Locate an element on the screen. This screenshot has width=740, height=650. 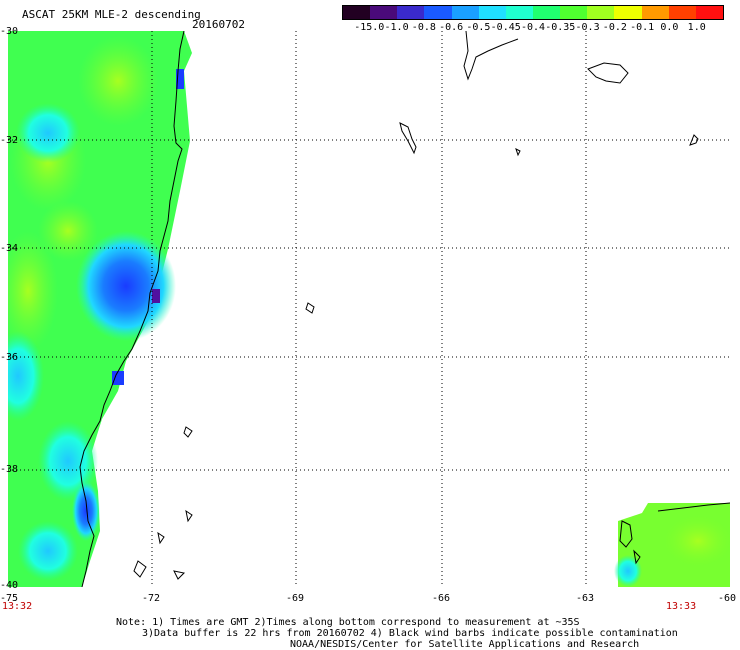
colorbar-tick-label: -0.35 is located at coordinates (560, 27).